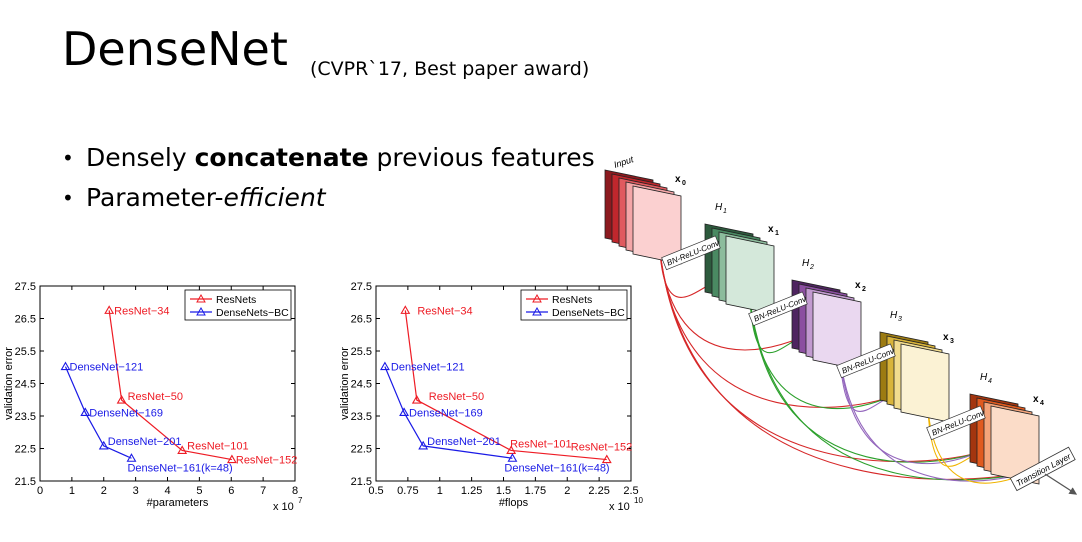  I want to click on x-tick-label: 1.5, so click(503, 491).